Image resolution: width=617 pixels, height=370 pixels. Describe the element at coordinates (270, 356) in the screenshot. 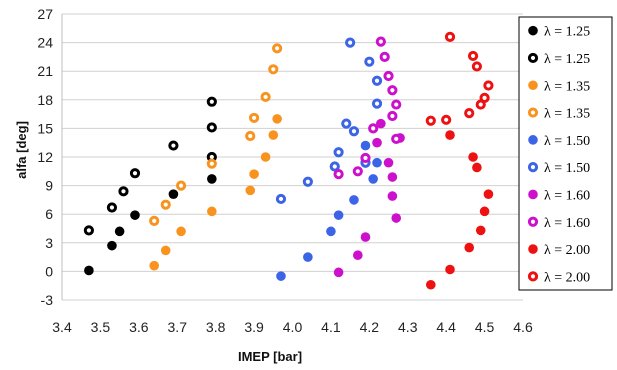

I see `x-axis-title: IMEP [bar]` at that location.